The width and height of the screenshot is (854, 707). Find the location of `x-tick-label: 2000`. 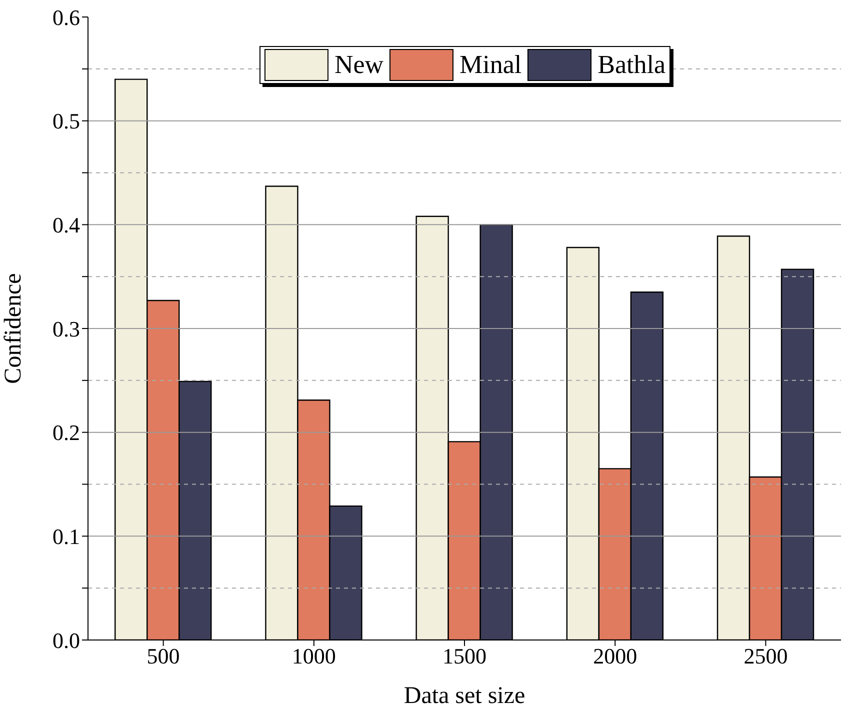

x-tick-label: 2000 is located at coordinates (615, 656).